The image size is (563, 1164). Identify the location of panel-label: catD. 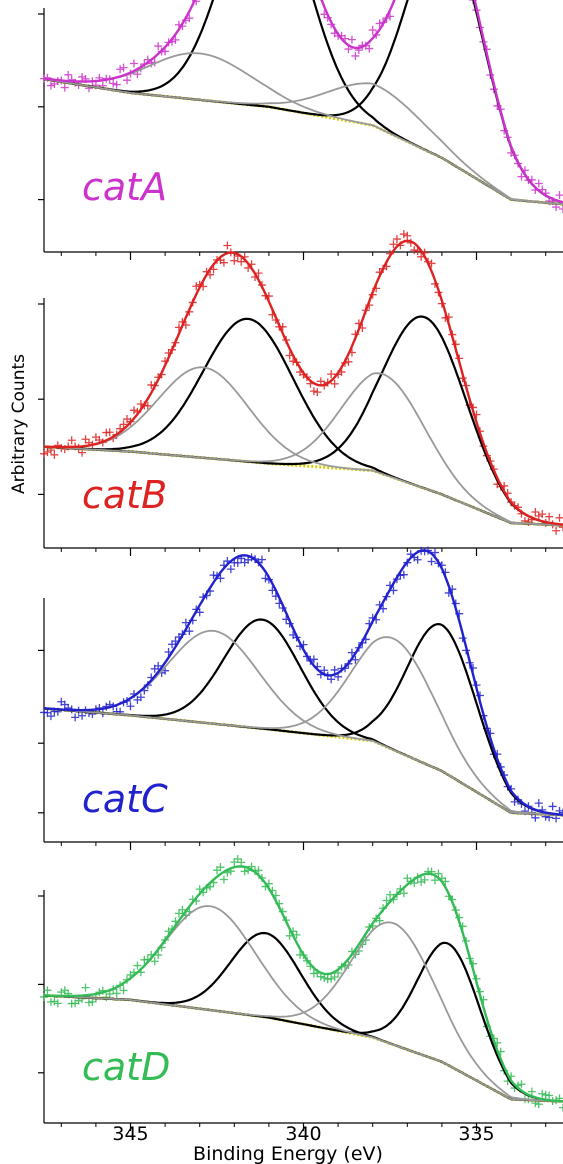
(126, 1067).